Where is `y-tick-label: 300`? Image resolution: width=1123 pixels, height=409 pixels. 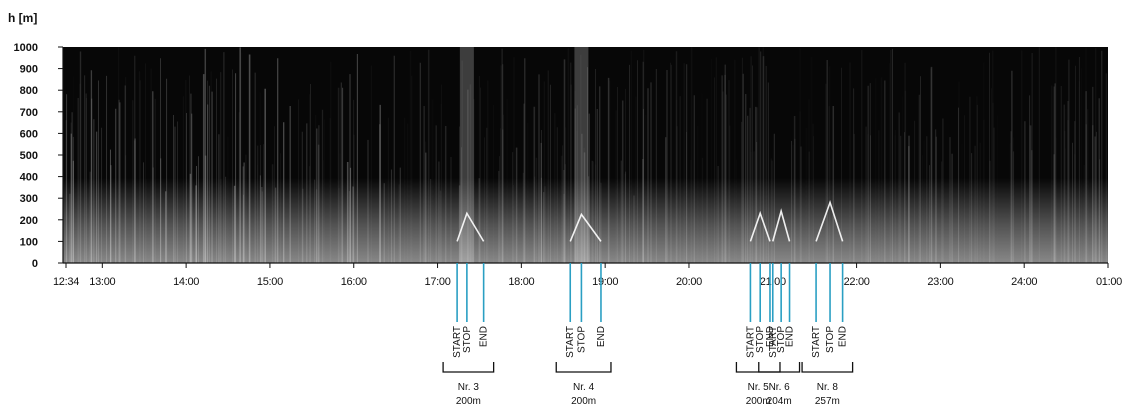
y-tick-label: 300 is located at coordinates (29, 199).